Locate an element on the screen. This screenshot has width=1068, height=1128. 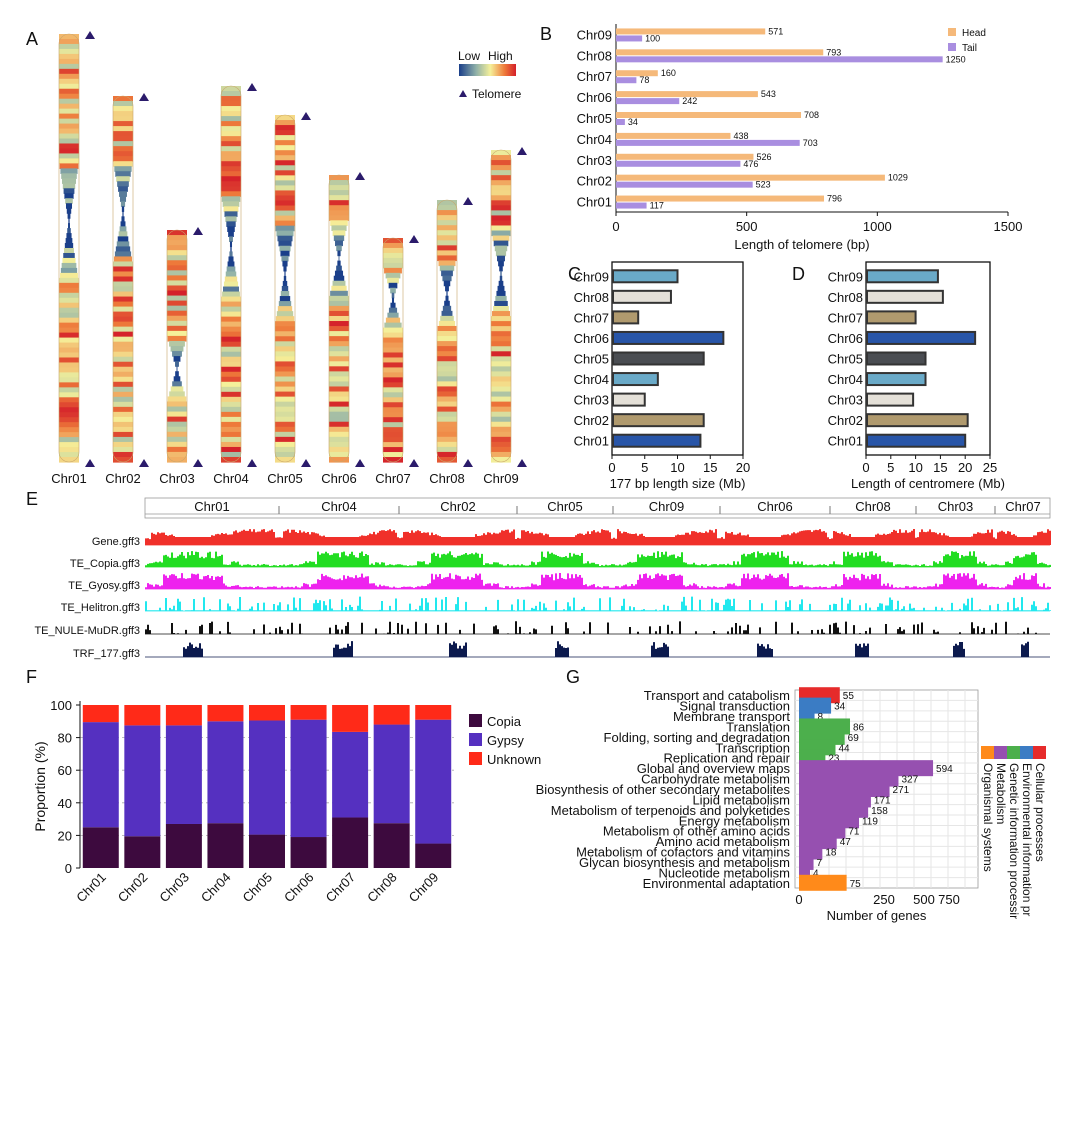
track-label: TE_Helitron.gff3 is located at coordinates (100, 608).